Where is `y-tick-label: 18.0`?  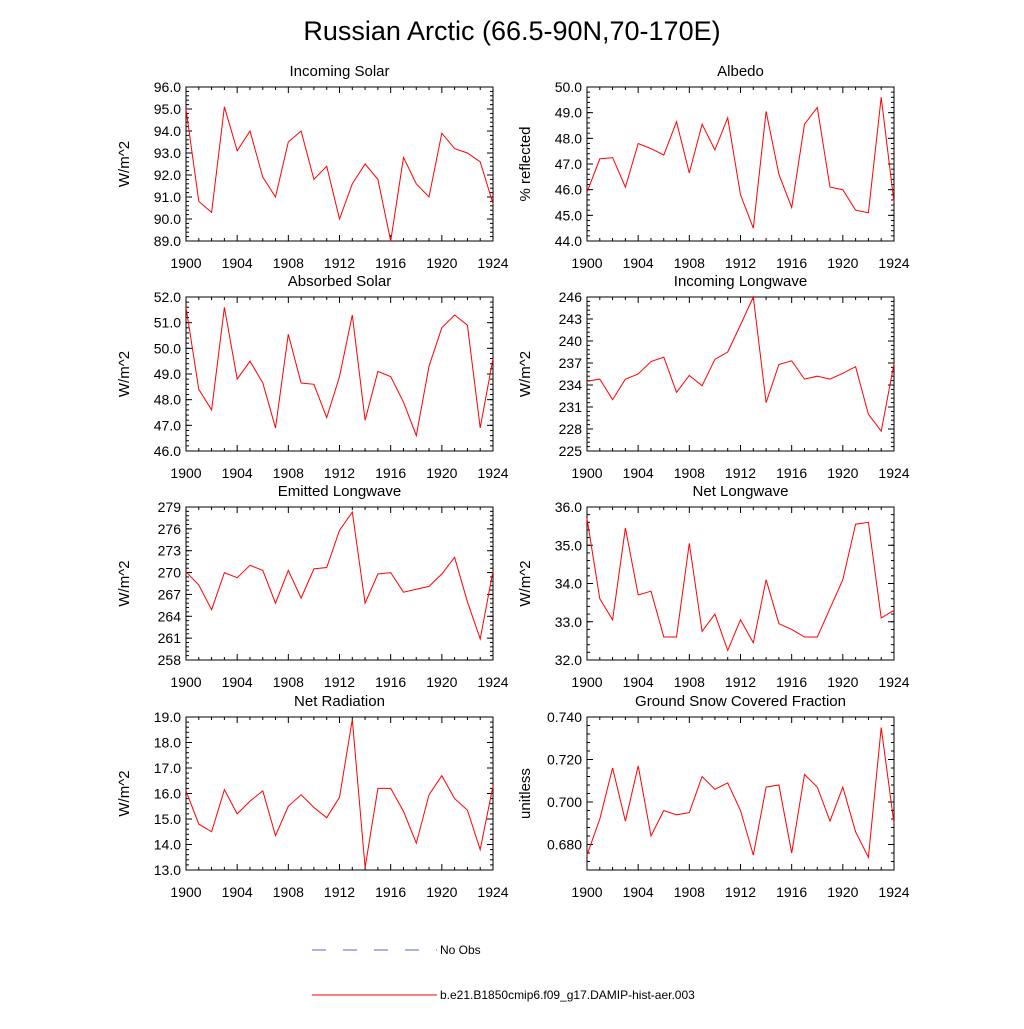 y-tick-label: 18.0 is located at coordinates (167, 743).